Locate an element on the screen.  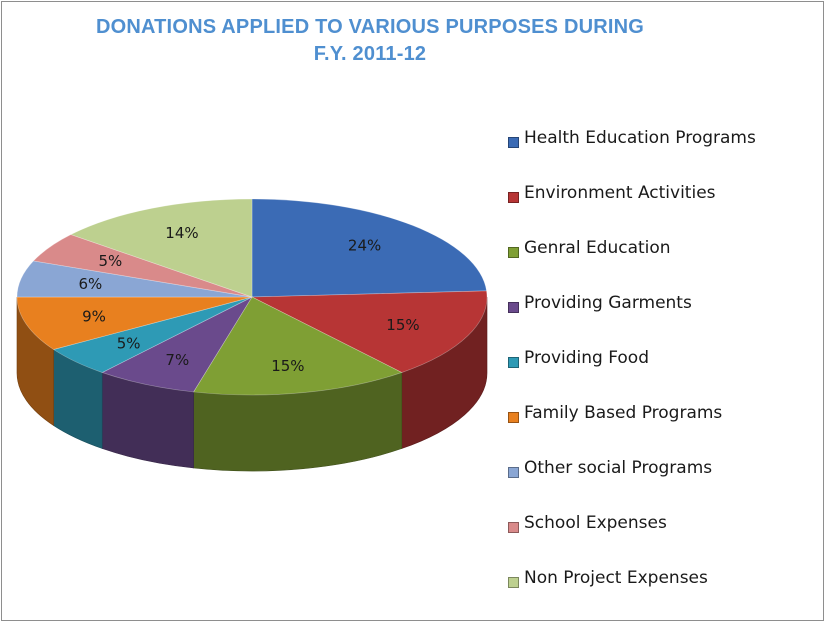
data-label-other-social-programs: 6% is located at coordinates (91, 284).